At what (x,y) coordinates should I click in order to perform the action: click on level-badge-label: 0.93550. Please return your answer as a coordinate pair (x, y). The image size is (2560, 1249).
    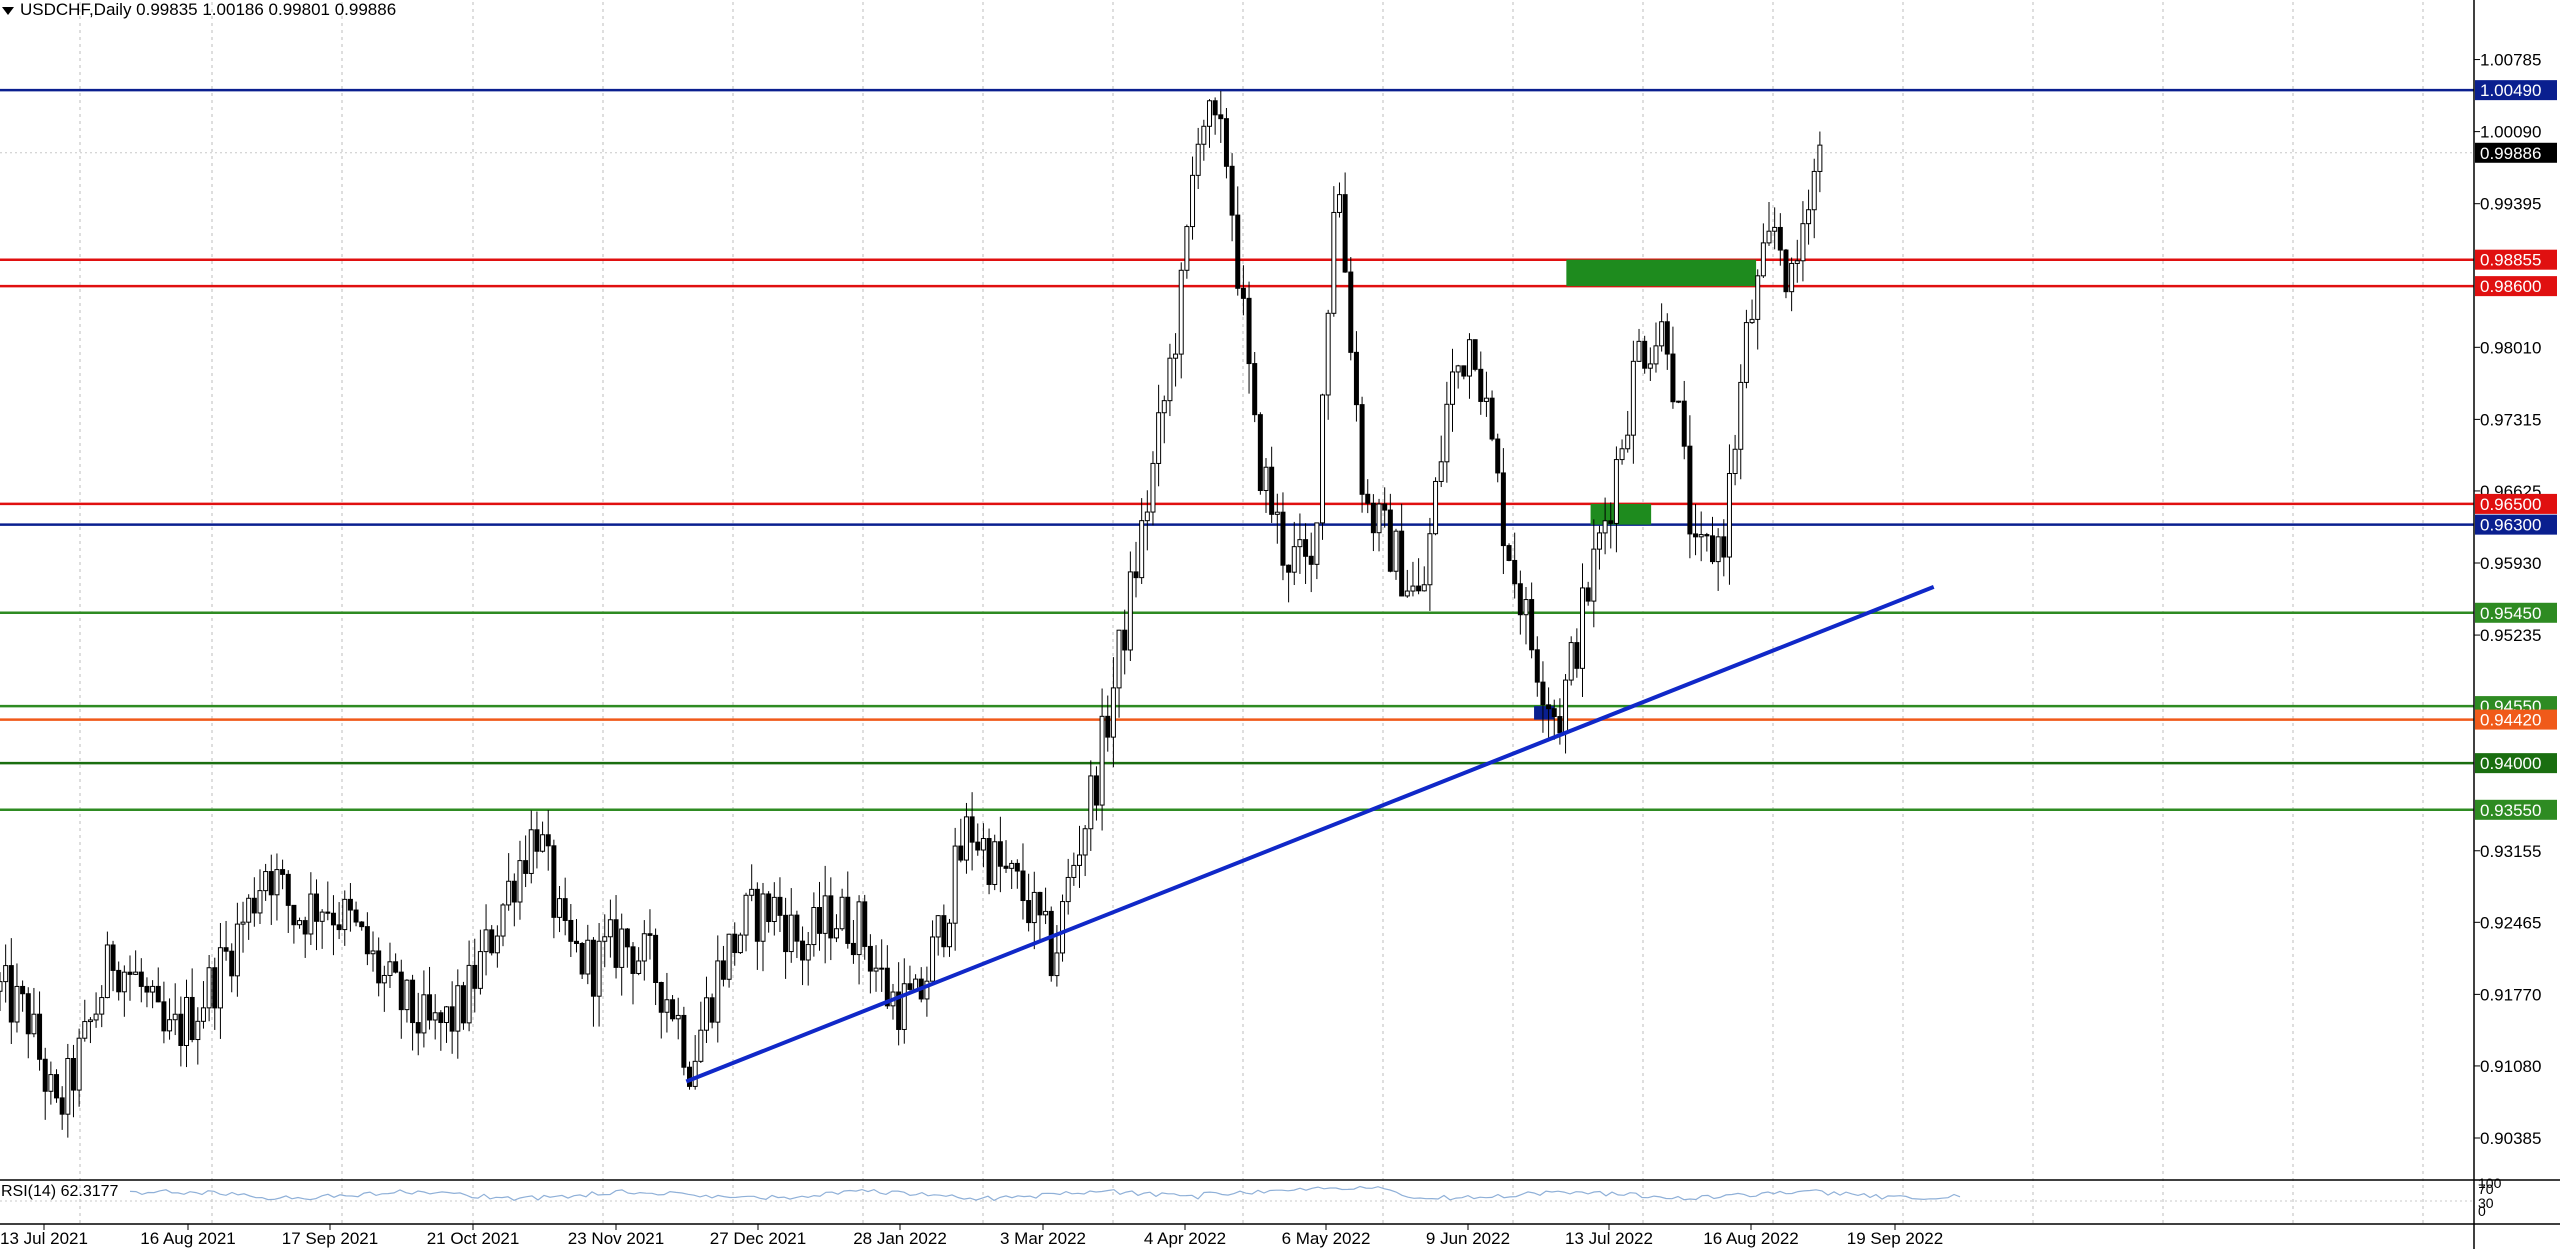
    Looking at the image, I should click on (2510, 810).